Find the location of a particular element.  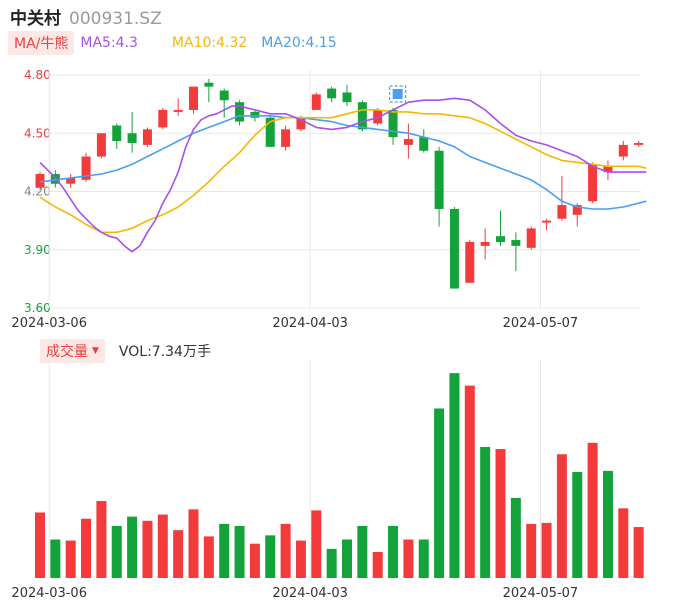

y-tick-label: 4.50 is located at coordinates (37, 133).